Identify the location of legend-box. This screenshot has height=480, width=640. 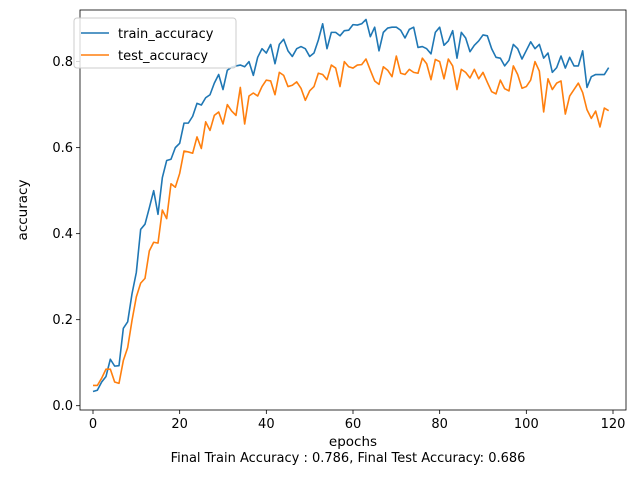
(155, 43).